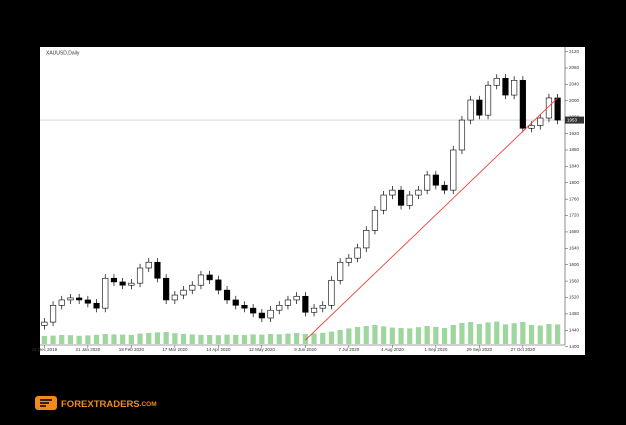  What do you see at coordinates (523, 349) in the screenshot?
I see `x-tick-label: 27 Oct 2020` at bounding box center [523, 349].